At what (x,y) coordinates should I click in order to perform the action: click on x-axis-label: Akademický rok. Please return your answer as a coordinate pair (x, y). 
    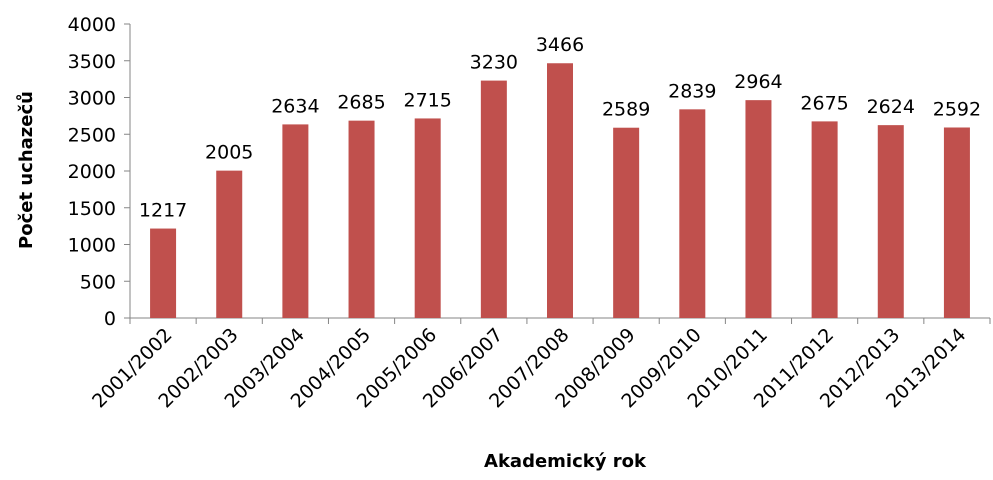
    Looking at the image, I should click on (565, 461).